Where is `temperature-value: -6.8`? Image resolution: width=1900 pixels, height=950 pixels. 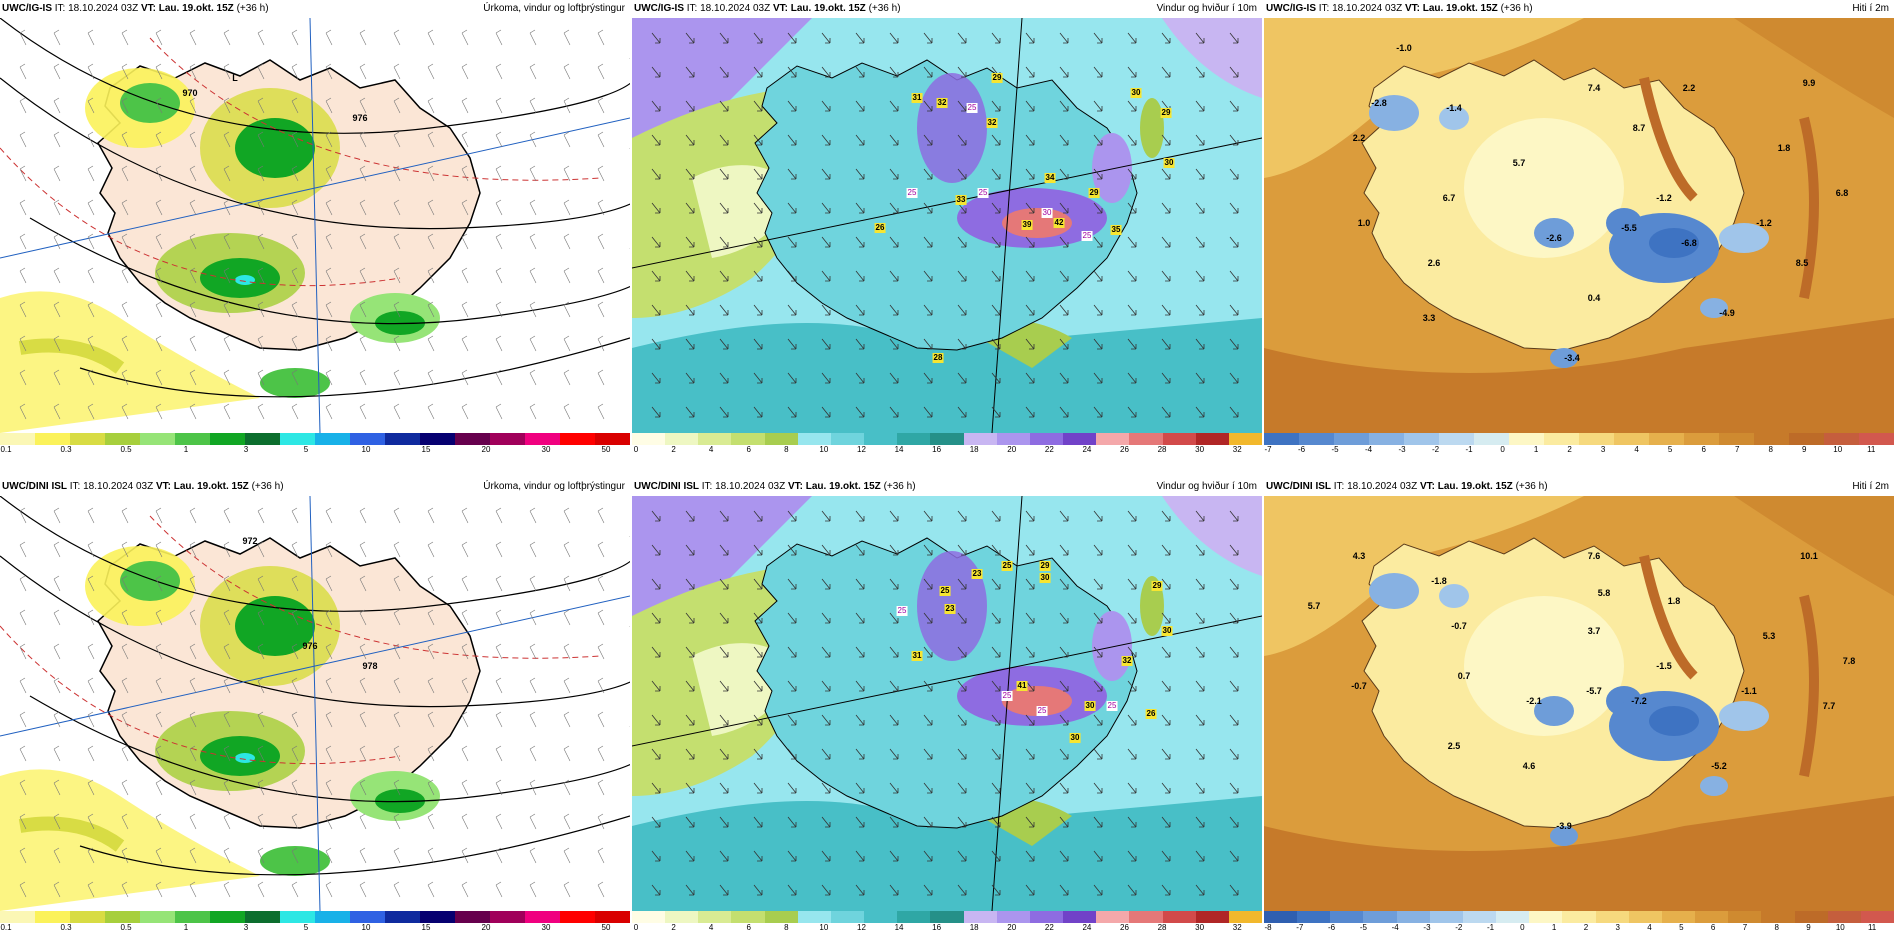 temperature-value: -6.8 is located at coordinates (1689, 243).